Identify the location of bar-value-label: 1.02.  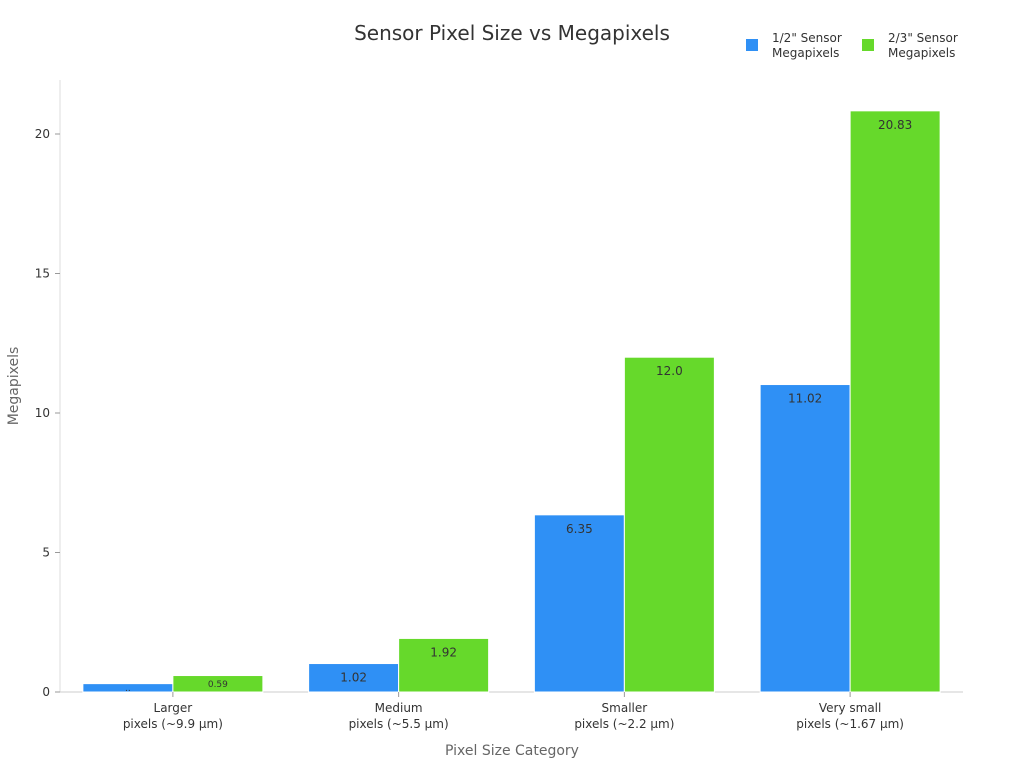
(353, 678).